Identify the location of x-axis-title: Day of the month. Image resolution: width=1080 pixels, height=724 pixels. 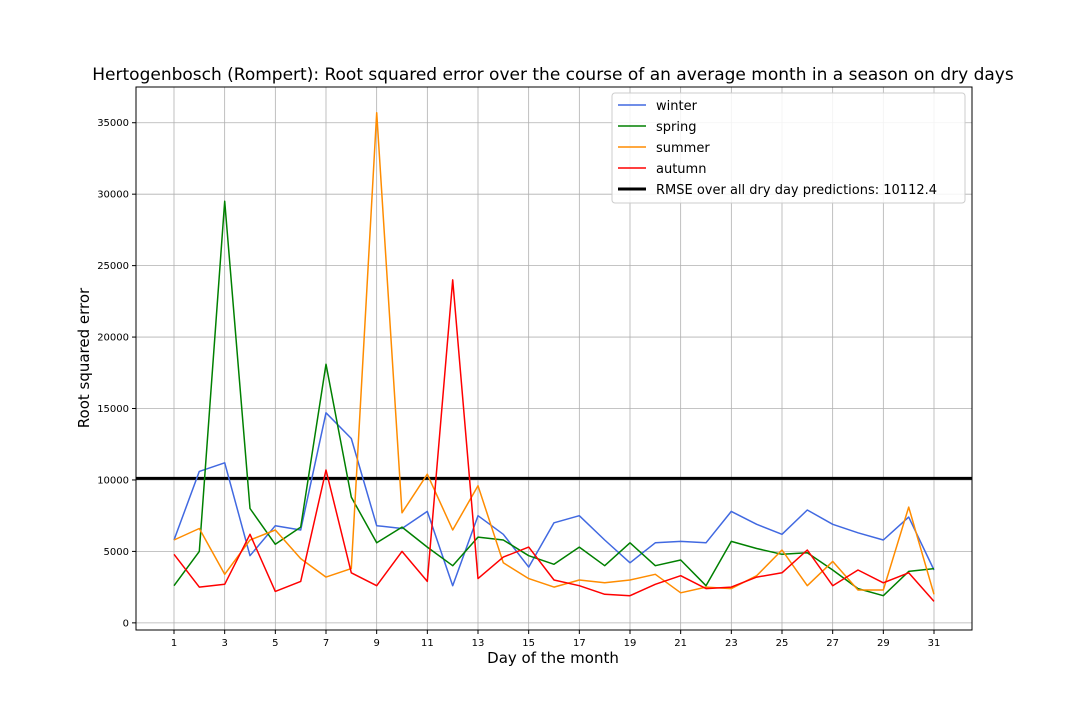
(553, 658).